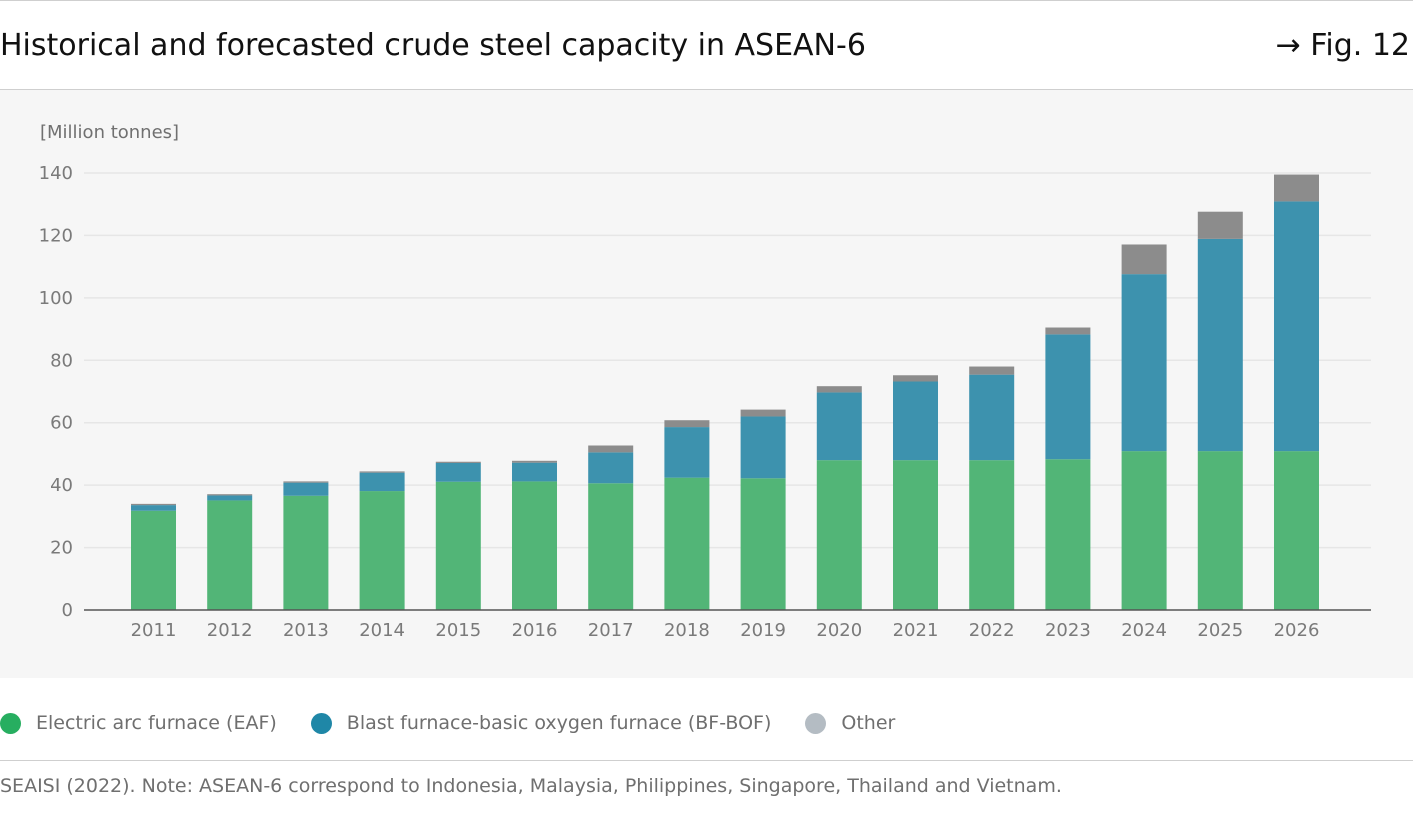 This screenshot has height=813, width=1413. Describe the element at coordinates (706, 89) in the screenshot. I see `header-rule` at that location.